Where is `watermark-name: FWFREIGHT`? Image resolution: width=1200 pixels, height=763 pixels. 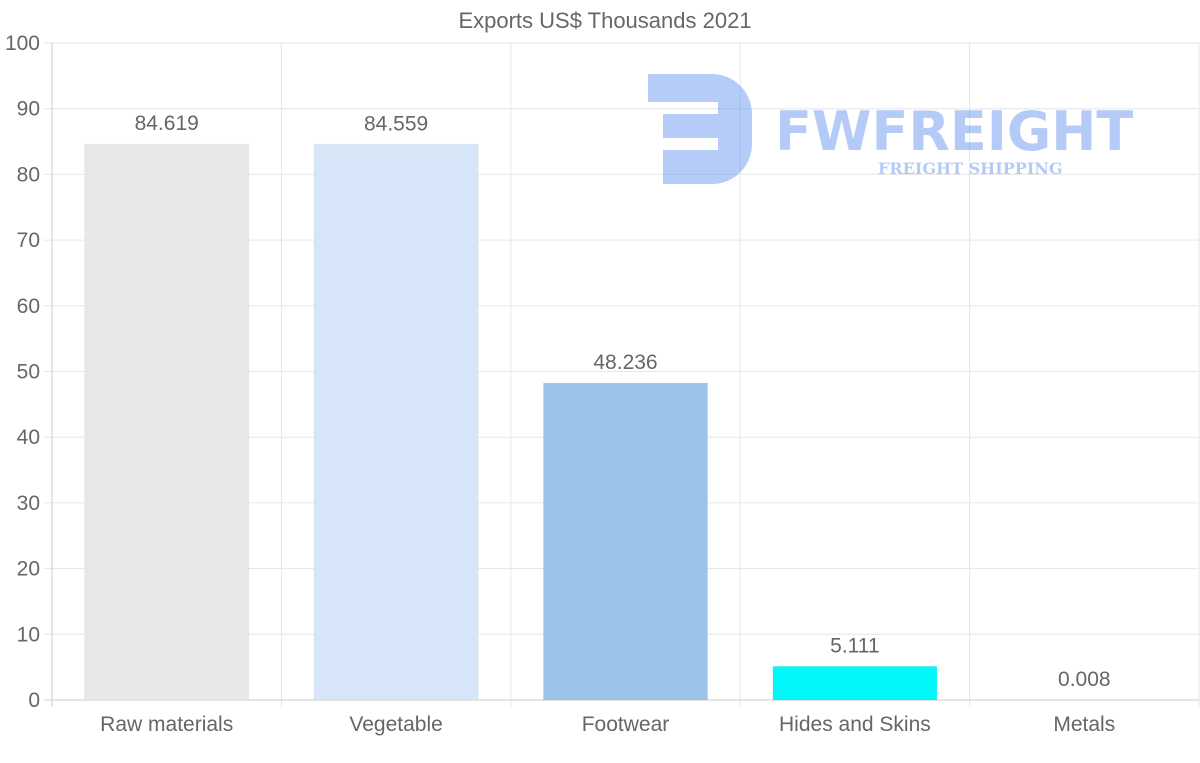
watermark-name: FWFREIGHT is located at coordinates (954, 131).